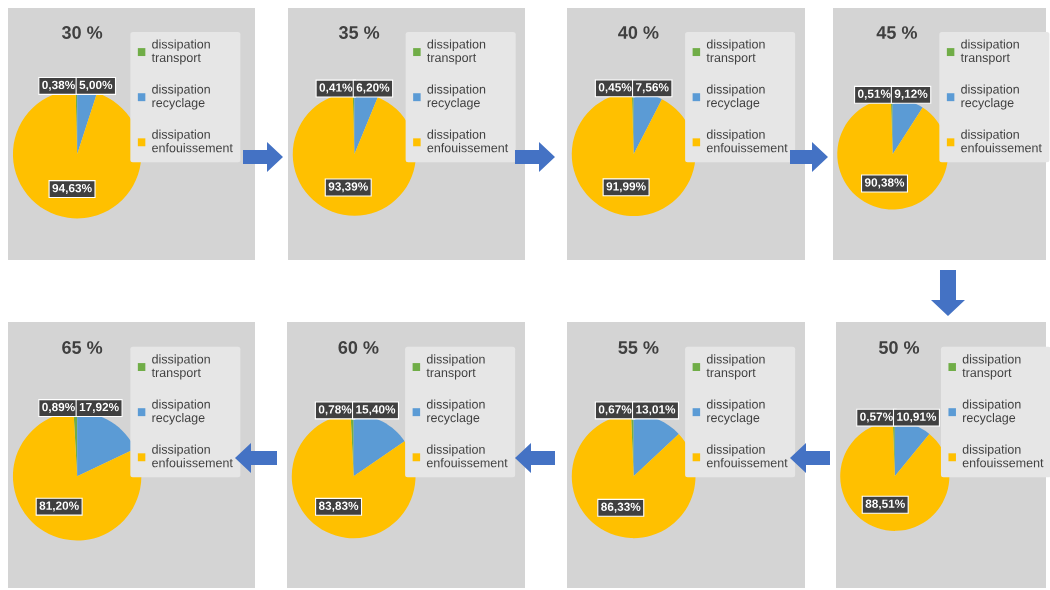 This screenshot has height=590, width=1050. I want to click on data-label: 93,39%, so click(348, 187).